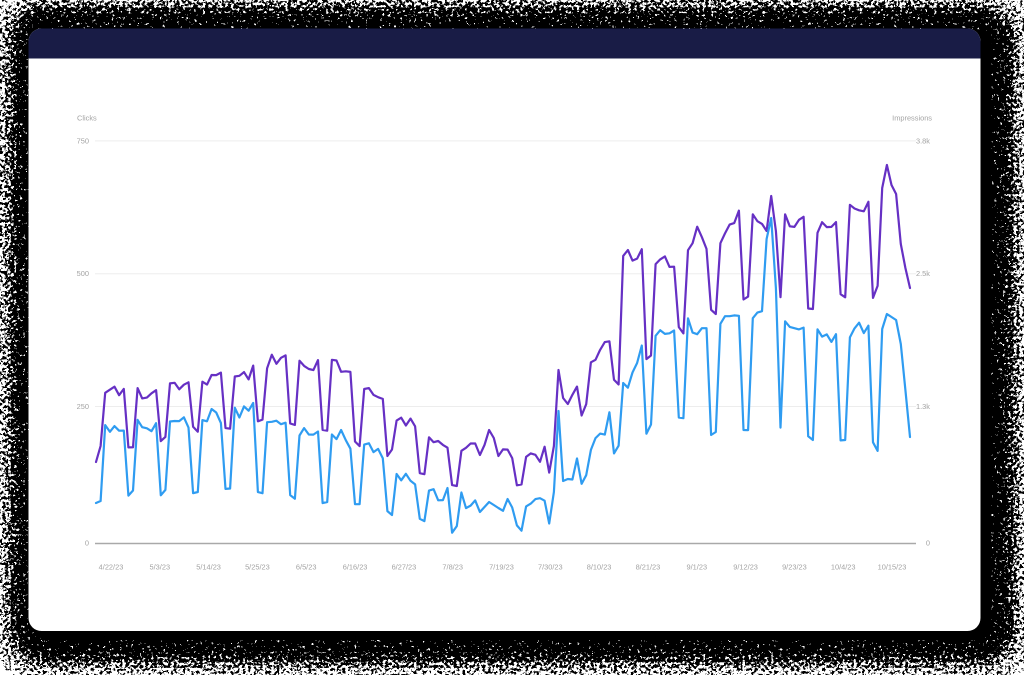 The width and height of the screenshot is (1024, 675). Describe the element at coordinates (794, 567) in the screenshot. I see `svg-text: 9/23/23` at that location.